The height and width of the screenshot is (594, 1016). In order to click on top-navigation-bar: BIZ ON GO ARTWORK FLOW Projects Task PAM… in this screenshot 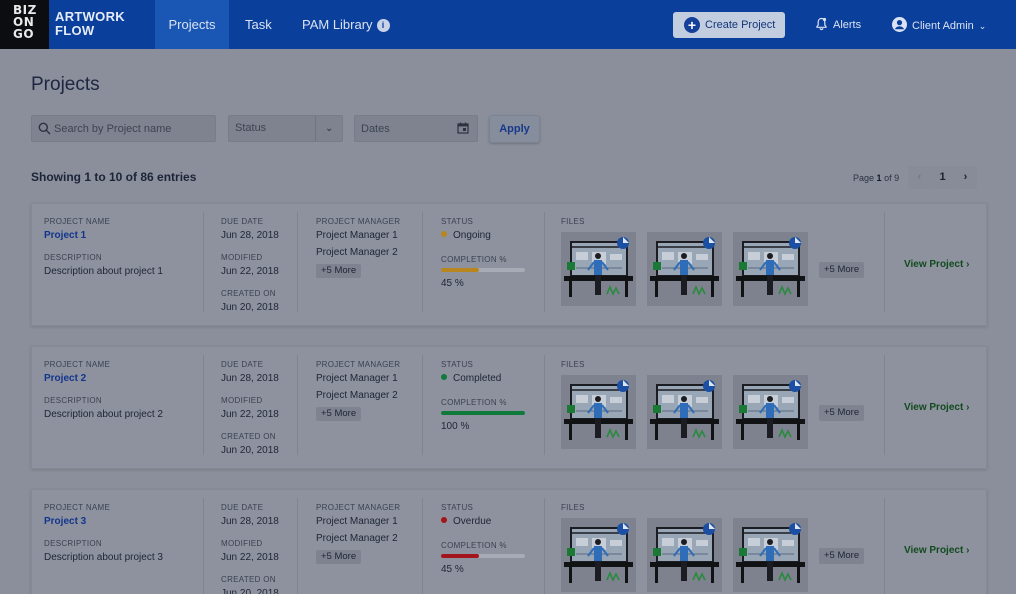, I will do `click(508, 24)`.